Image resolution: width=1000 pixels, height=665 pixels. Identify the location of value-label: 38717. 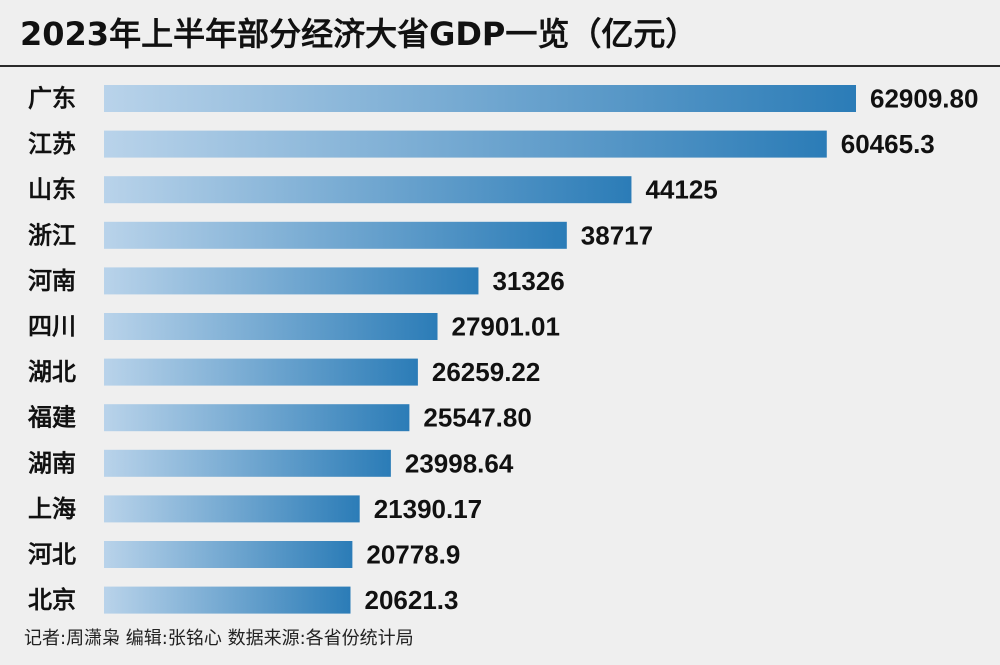
(617, 235).